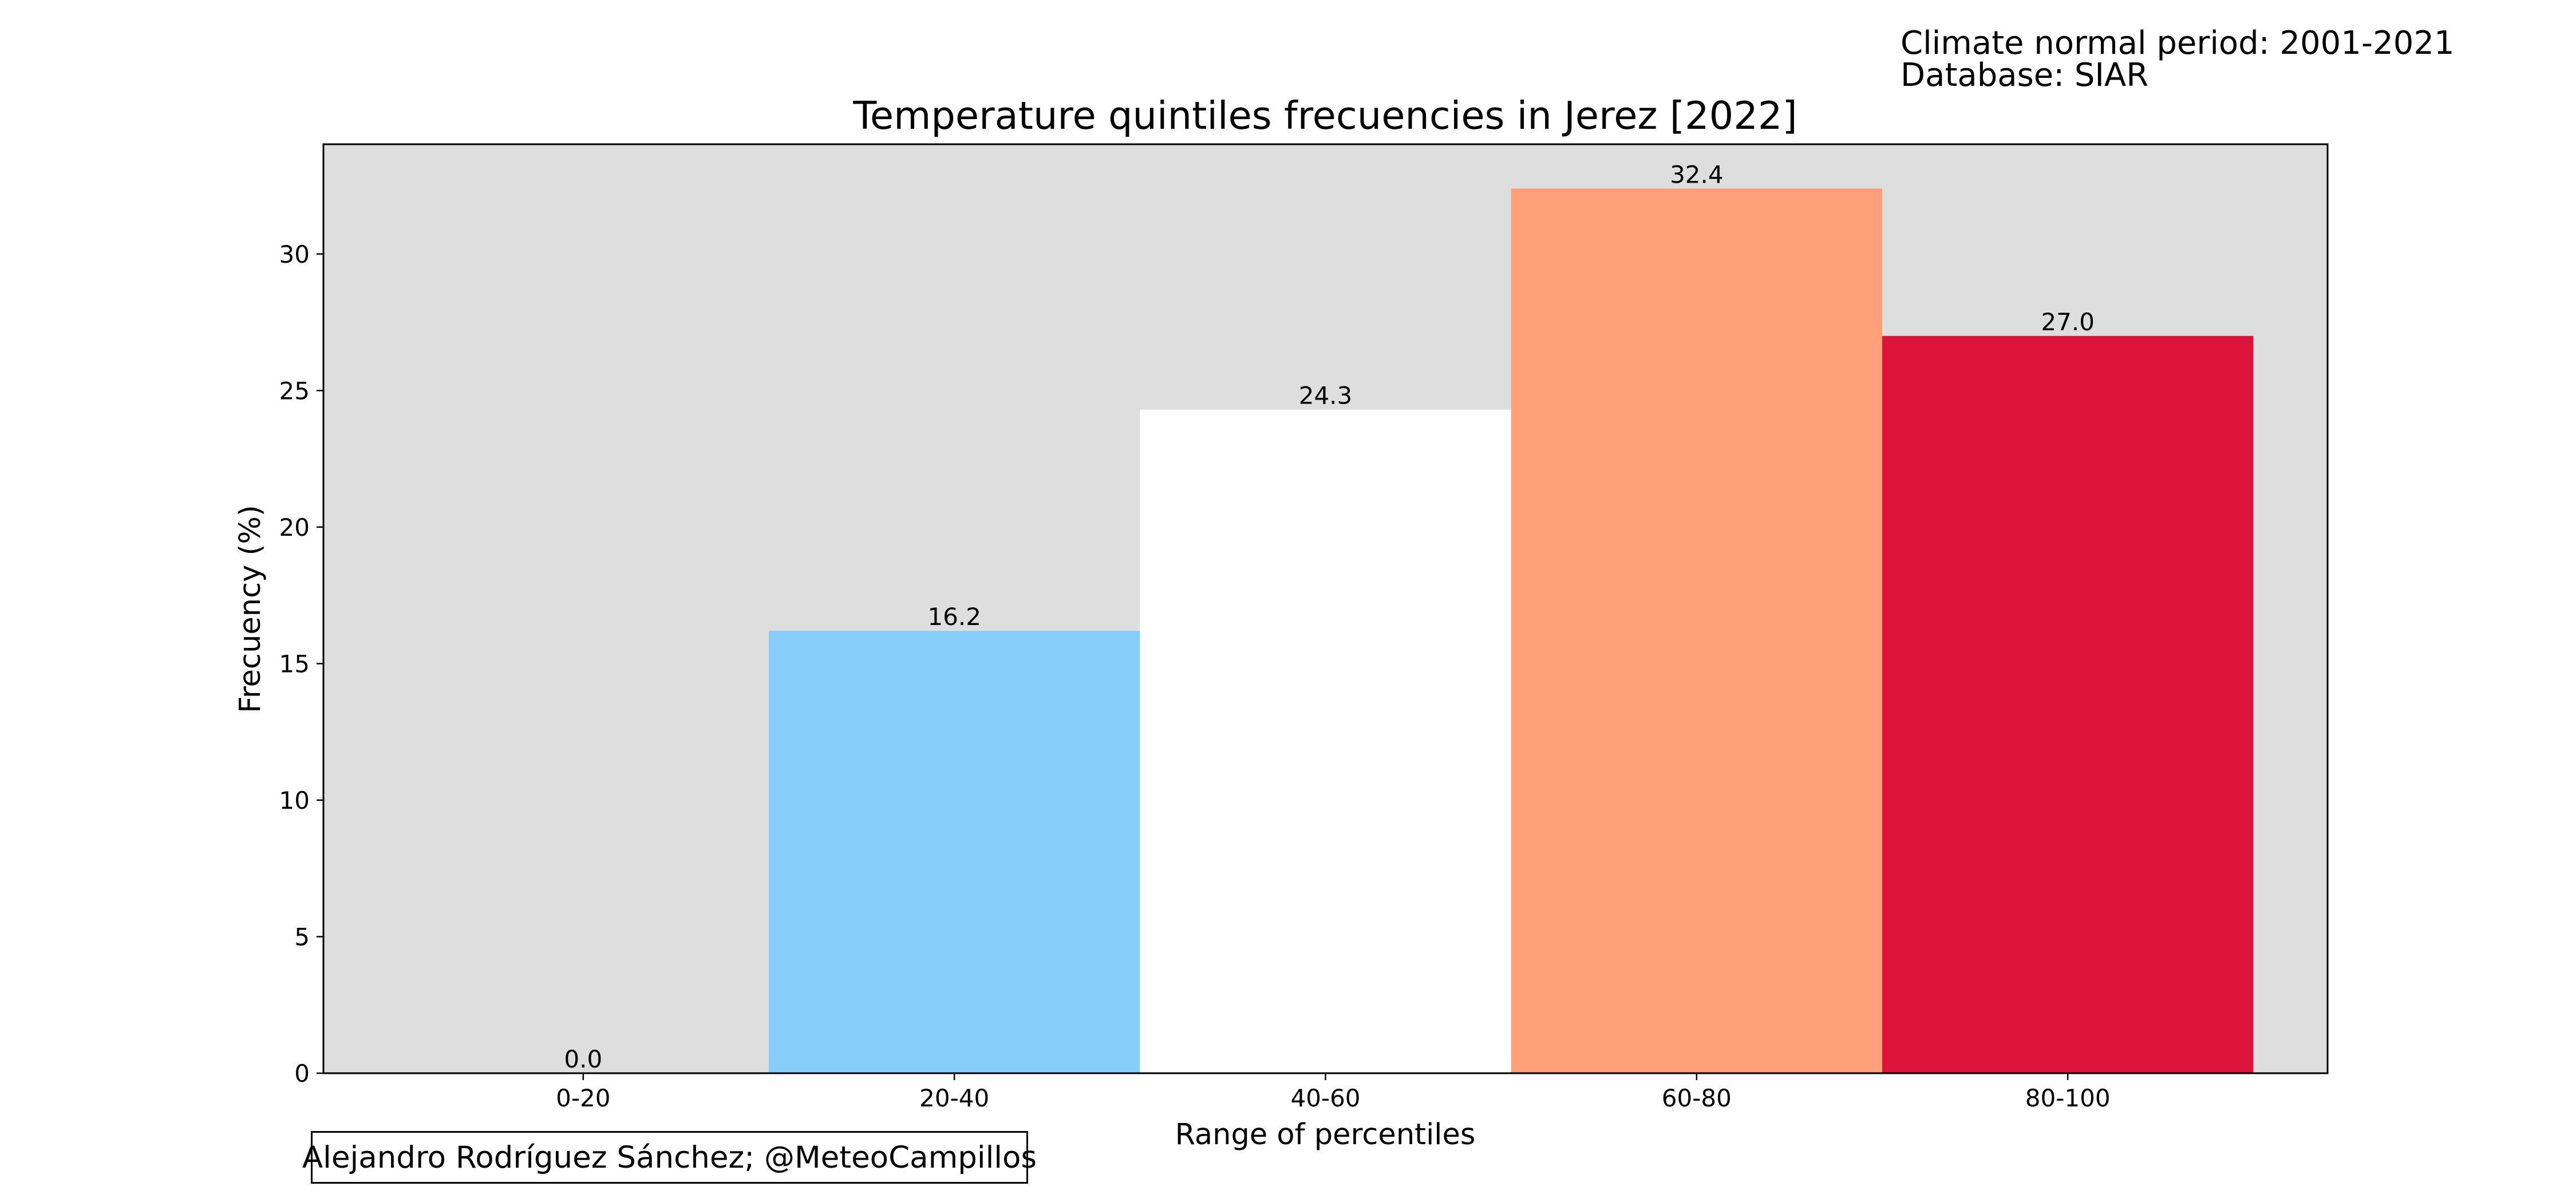 This screenshot has height=1202, width=2576. What do you see at coordinates (294, 391) in the screenshot?
I see `y-tick-label: 25` at bounding box center [294, 391].